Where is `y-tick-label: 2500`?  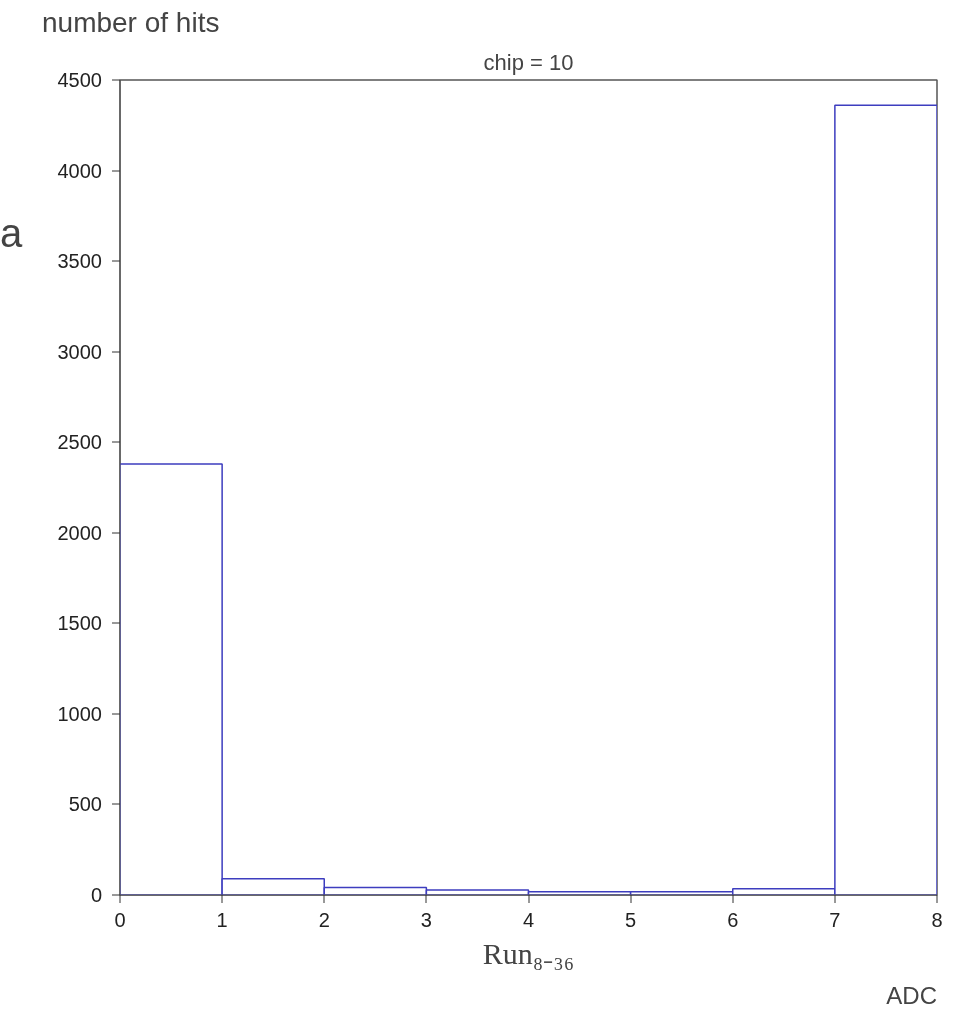
y-tick-label: 2500 is located at coordinates (80, 442).